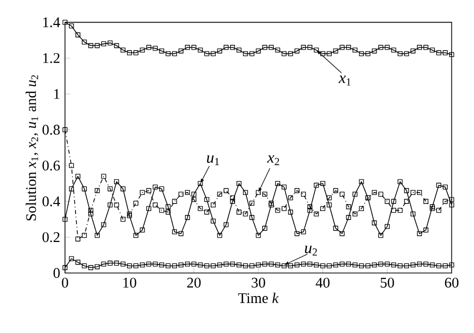 This screenshot has width=474, height=333. Describe the element at coordinates (51, 58) in the screenshot. I see `y-tick-label: 1.2` at that location.